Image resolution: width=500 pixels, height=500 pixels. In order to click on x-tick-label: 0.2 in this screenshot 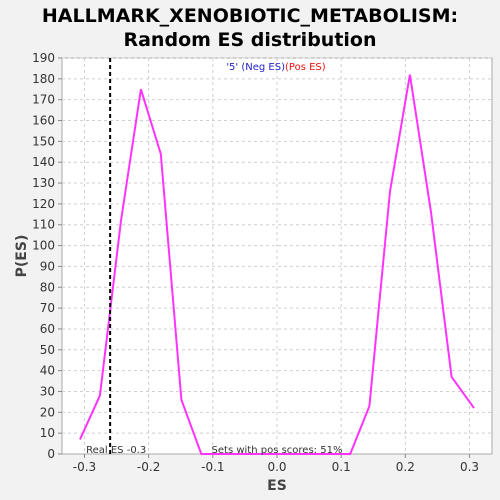, I will do `click(405, 467)`.